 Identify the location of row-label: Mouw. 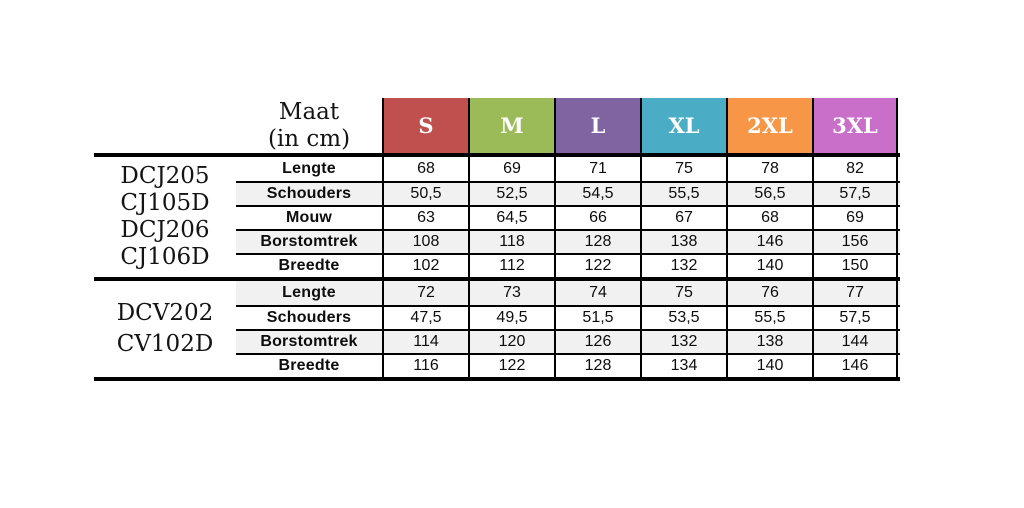
(309, 217).